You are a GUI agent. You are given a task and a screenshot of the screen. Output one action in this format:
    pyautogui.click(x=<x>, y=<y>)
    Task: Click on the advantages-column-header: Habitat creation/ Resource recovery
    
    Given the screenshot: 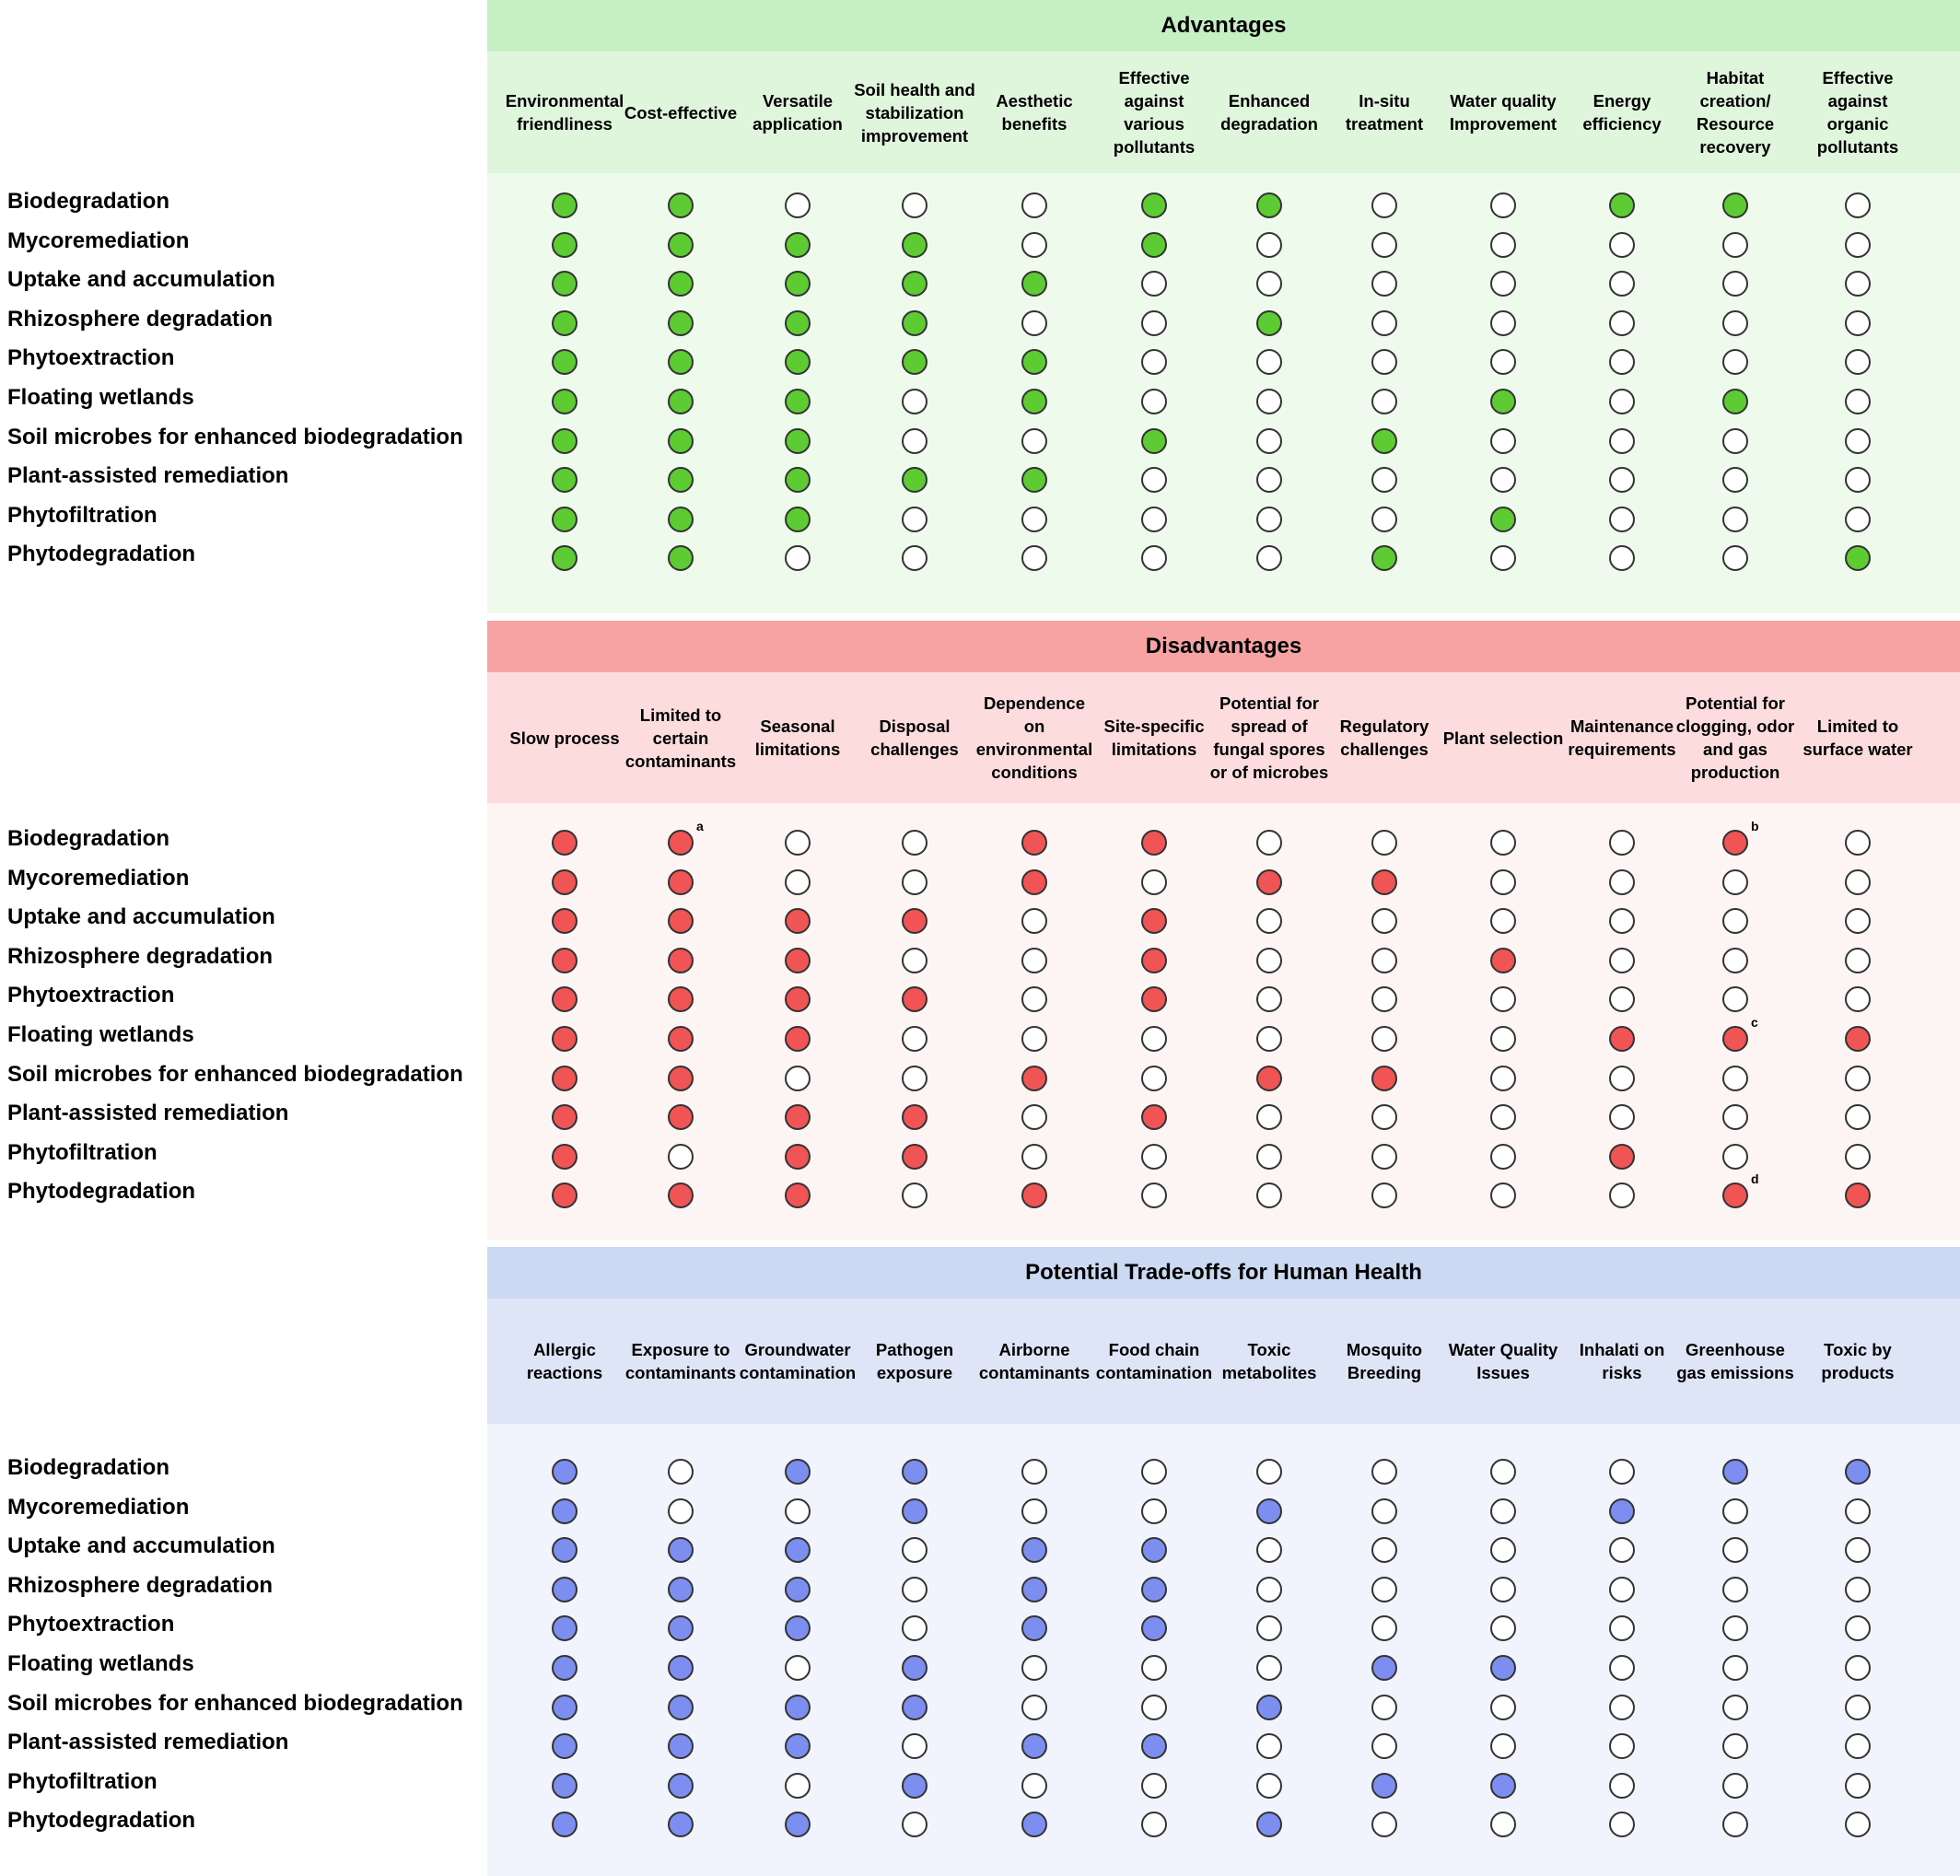 What is the action you would take?
    pyautogui.click(x=1735, y=112)
    